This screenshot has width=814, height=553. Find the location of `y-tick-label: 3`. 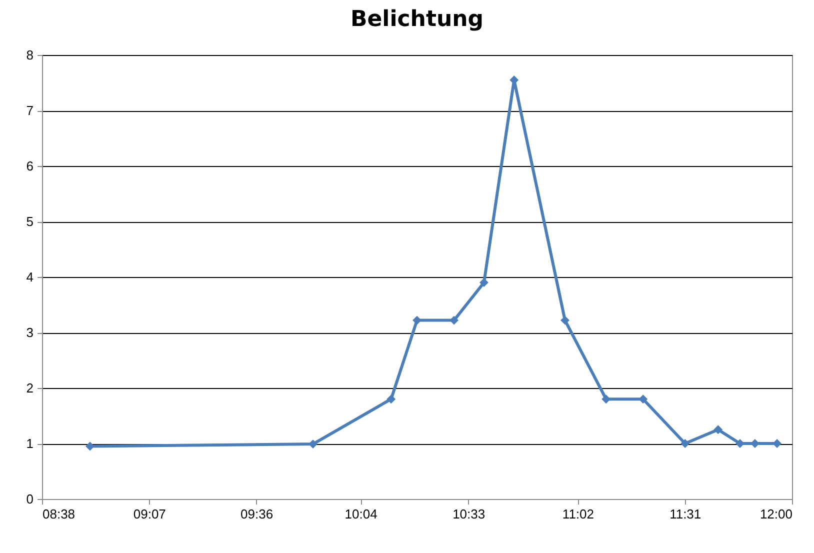

y-tick-label: 3 is located at coordinates (30, 332).